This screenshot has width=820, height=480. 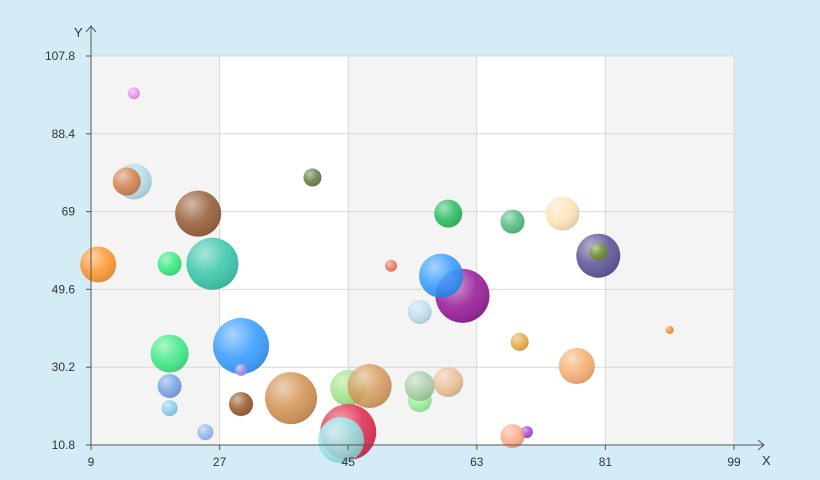 I want to click on y-tick-label: 30.2, so click(x=64, y=367).